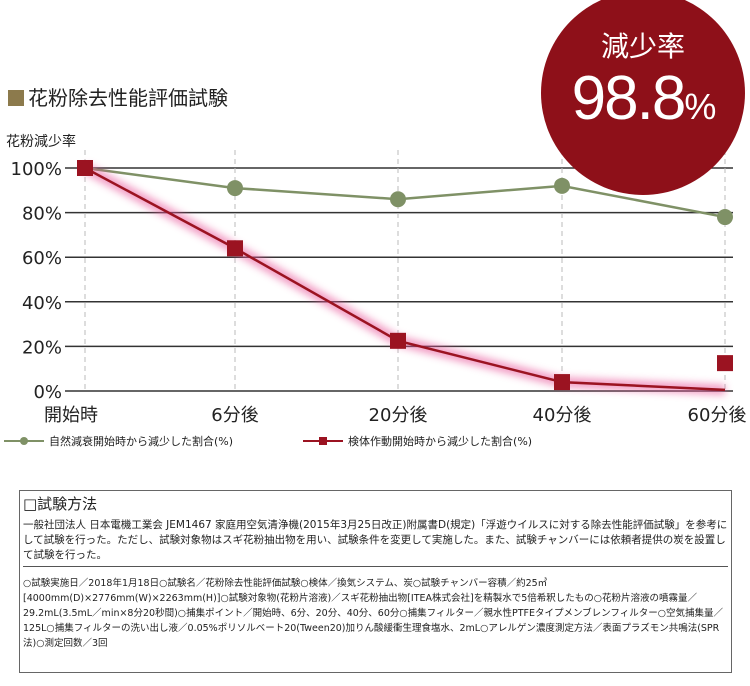 The width and height of the screenshot is (750, 686). Describe the element at coordinates (375, 566) in the screenshot. I see `divider` at that location.